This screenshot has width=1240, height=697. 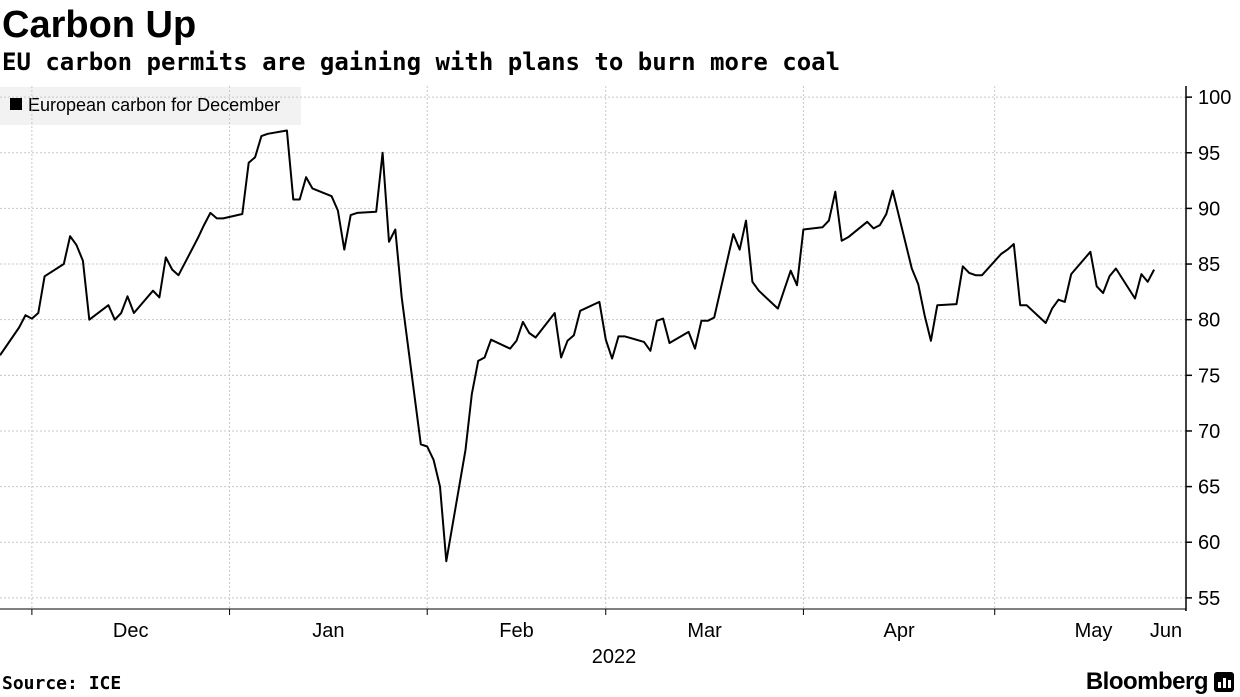 I want to click on y-tick-label: 100, so click(x=1214, y=98).